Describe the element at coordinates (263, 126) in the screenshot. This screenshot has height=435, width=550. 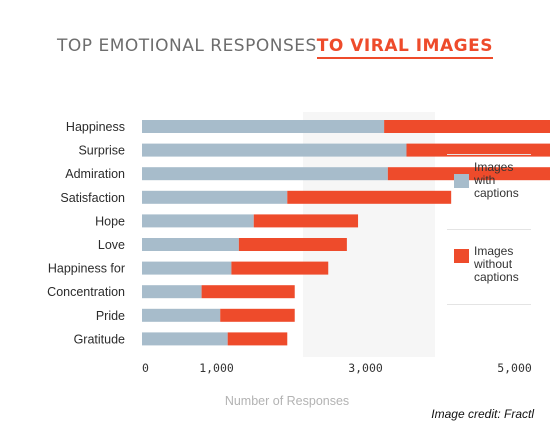
I see `bar-happiness-with-captions` at that location.